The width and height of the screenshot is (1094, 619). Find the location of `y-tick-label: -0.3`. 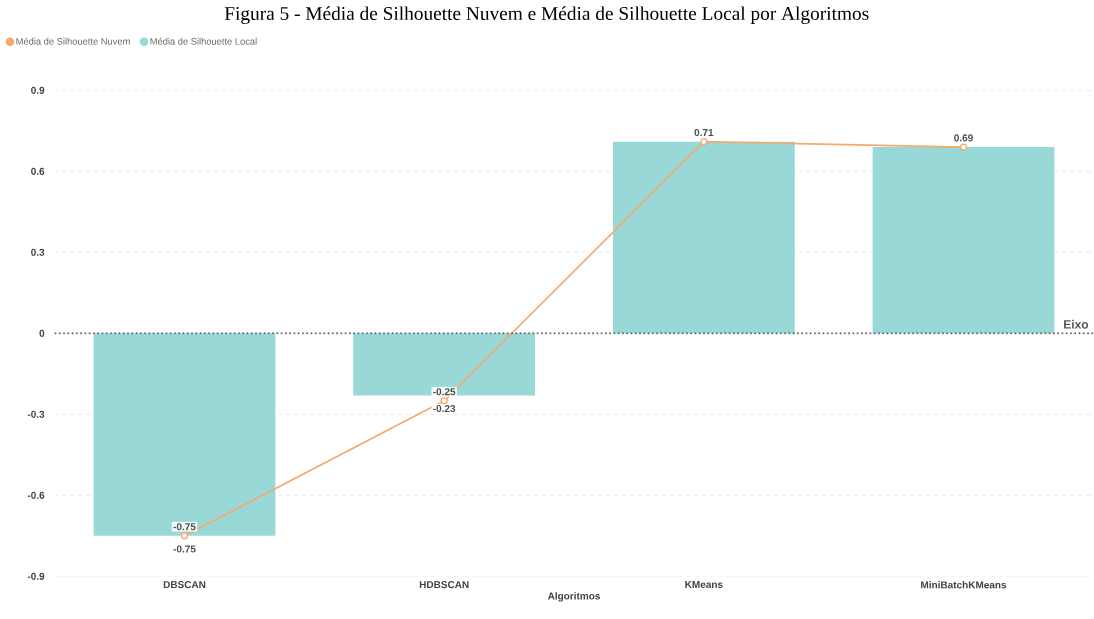

y-tick-label: -0.3 is located at coordinates (36, 414).